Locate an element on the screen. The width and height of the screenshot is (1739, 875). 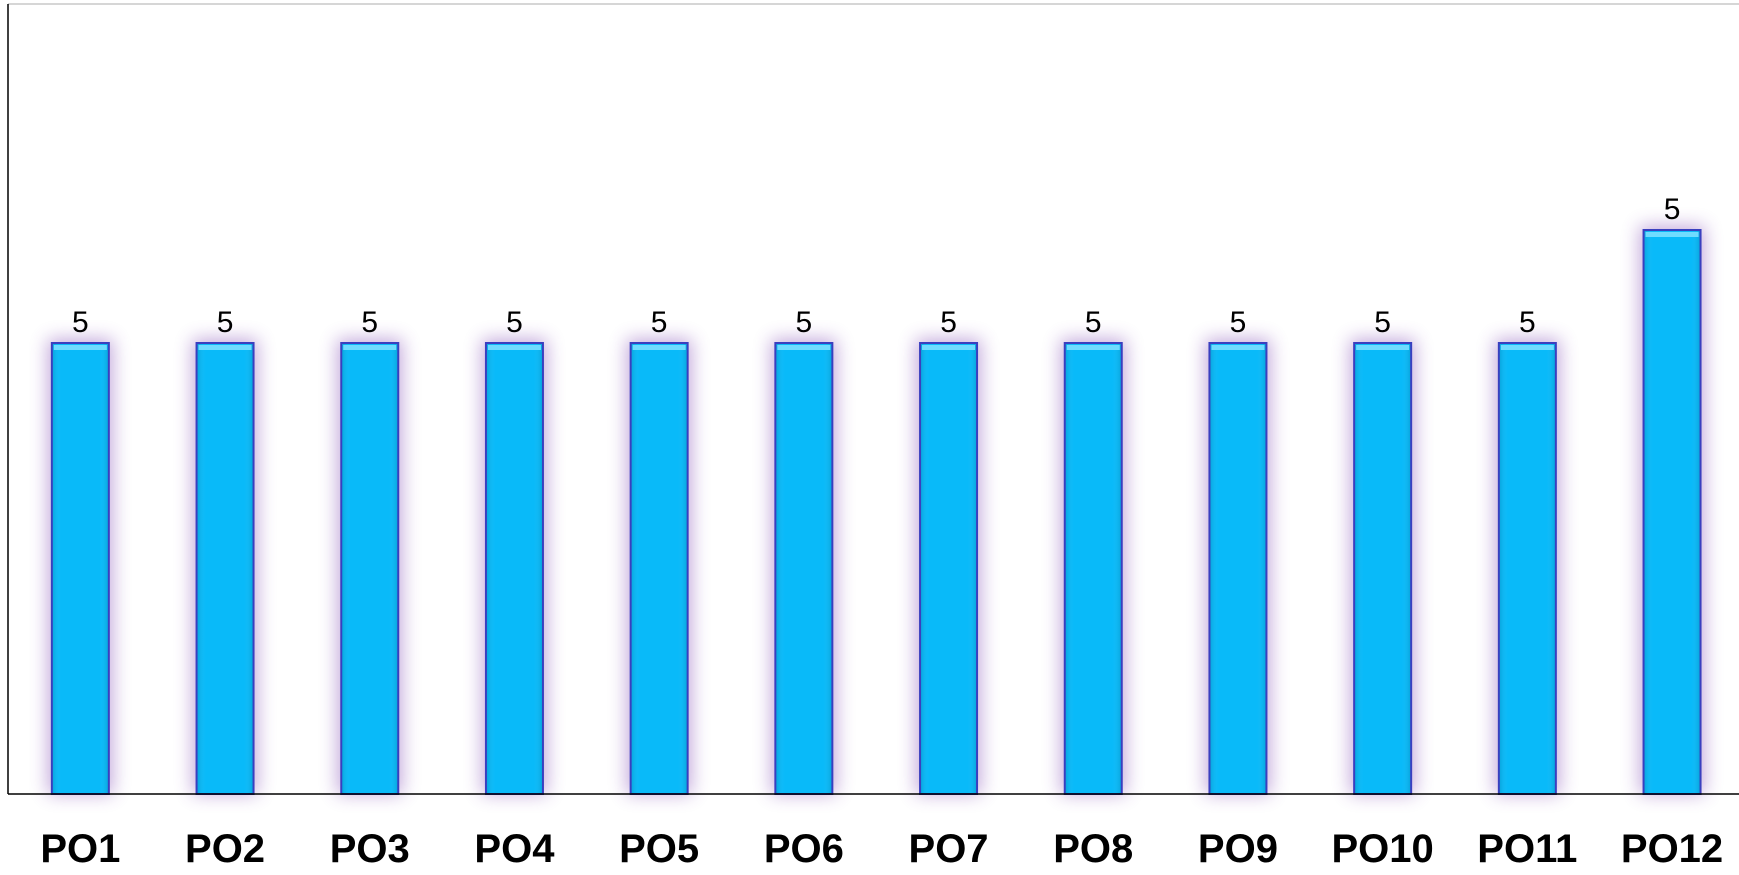
bar-sheen-po9 is located at coordinates (1238, 569).